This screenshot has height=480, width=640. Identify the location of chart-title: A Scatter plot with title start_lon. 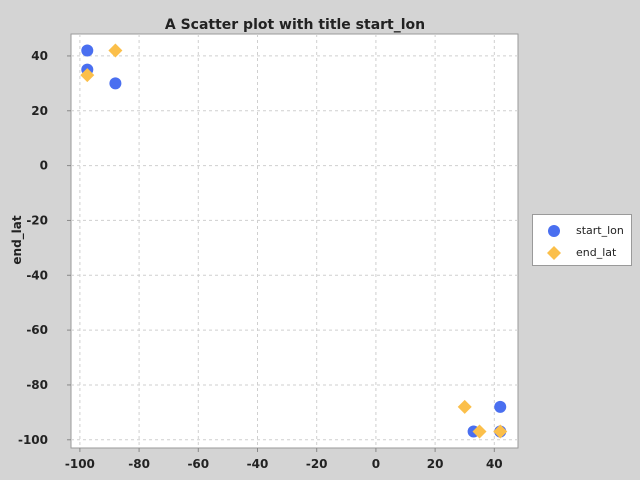
(295, 25).